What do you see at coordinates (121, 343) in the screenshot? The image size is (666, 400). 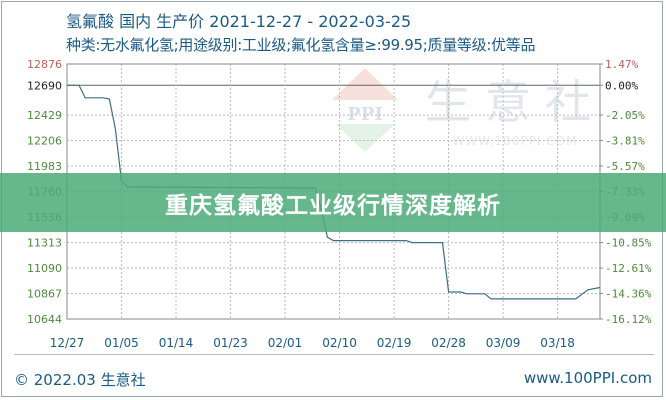 I see `x-tick-label: 01/05` at bounding box center [121, 343].